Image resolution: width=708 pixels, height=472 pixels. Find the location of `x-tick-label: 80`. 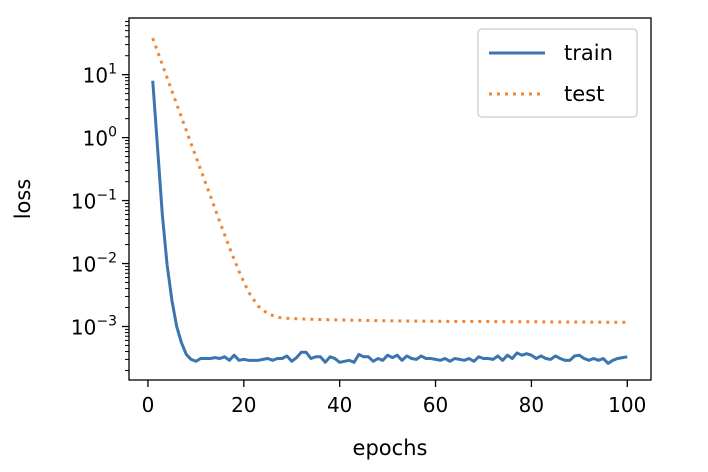

x-tick-label: 80 is located at coordinates (531, 405).